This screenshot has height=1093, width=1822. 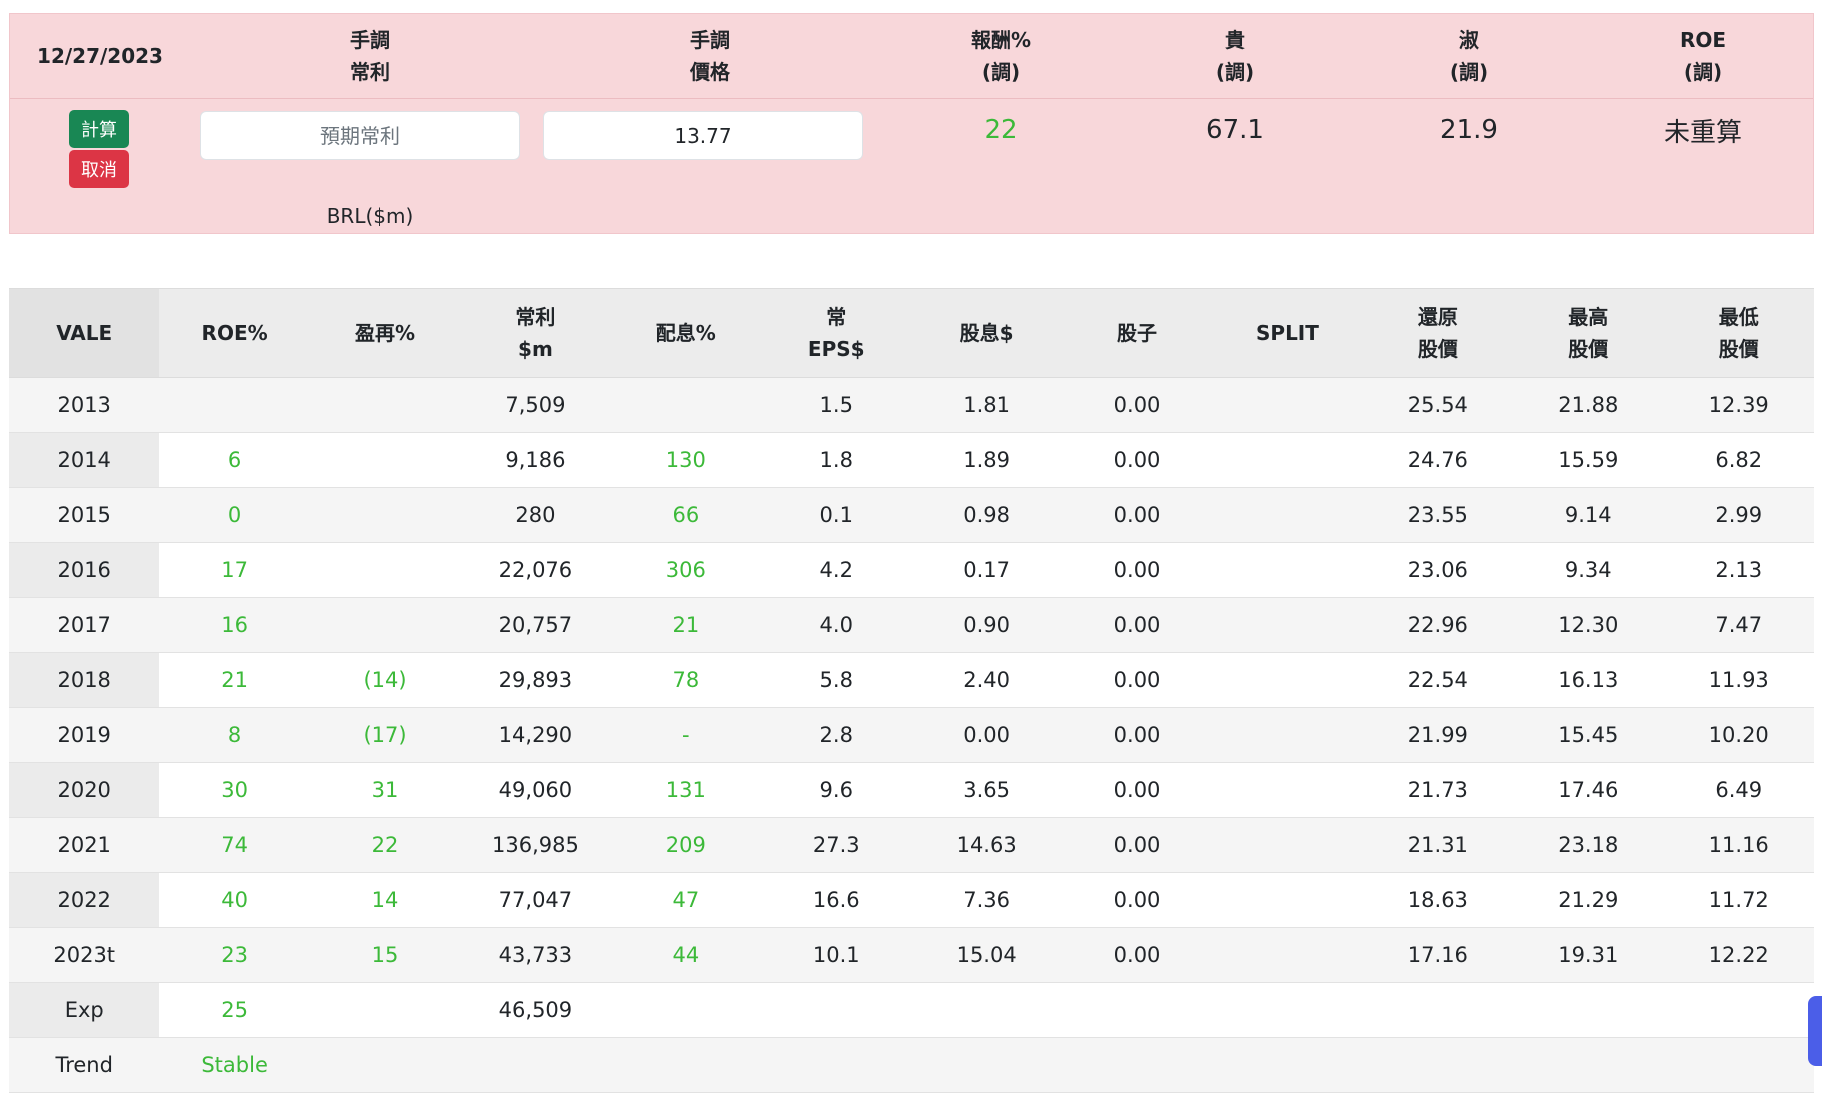 I want to click on cell-dividend: 0.17, so click(x=986, y=570).